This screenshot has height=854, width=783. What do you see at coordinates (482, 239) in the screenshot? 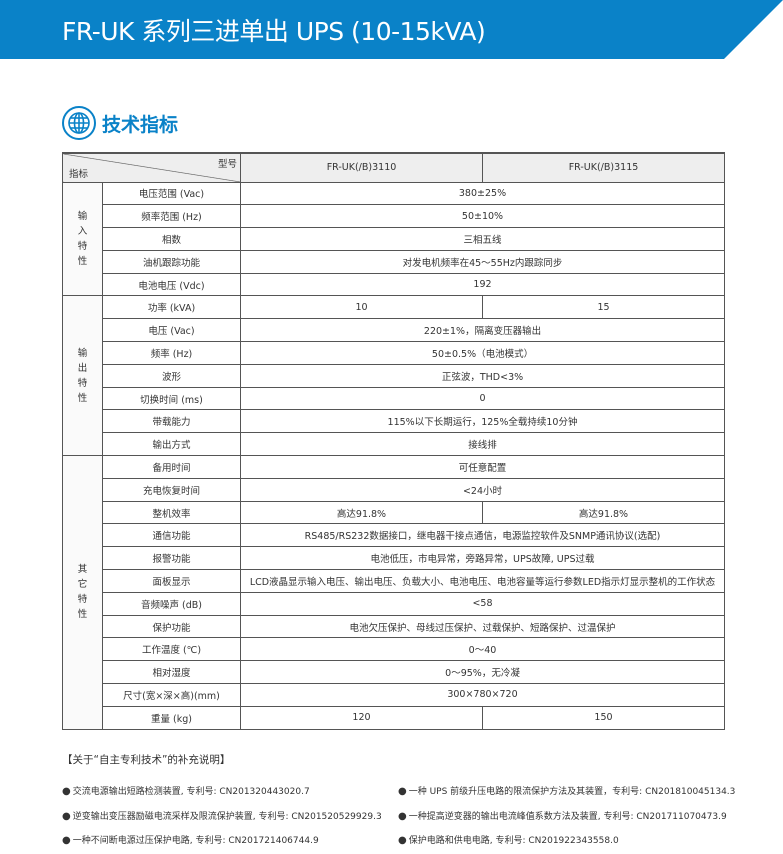
I see `row-value: 三相五线` at bounding box center [482, 239].